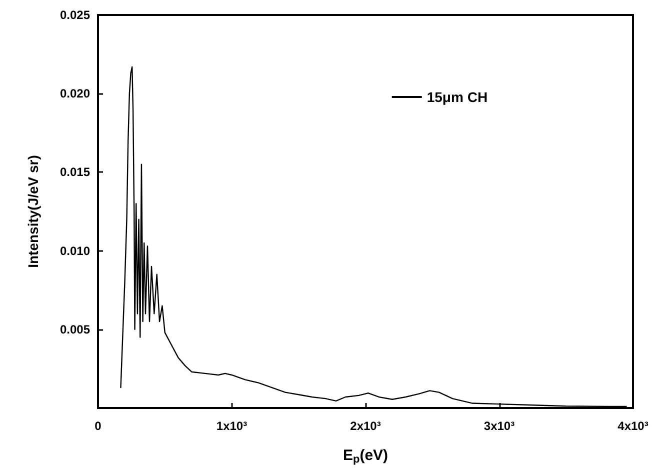  I want to click on y-tick-label: 0.015, so click(75, 172).